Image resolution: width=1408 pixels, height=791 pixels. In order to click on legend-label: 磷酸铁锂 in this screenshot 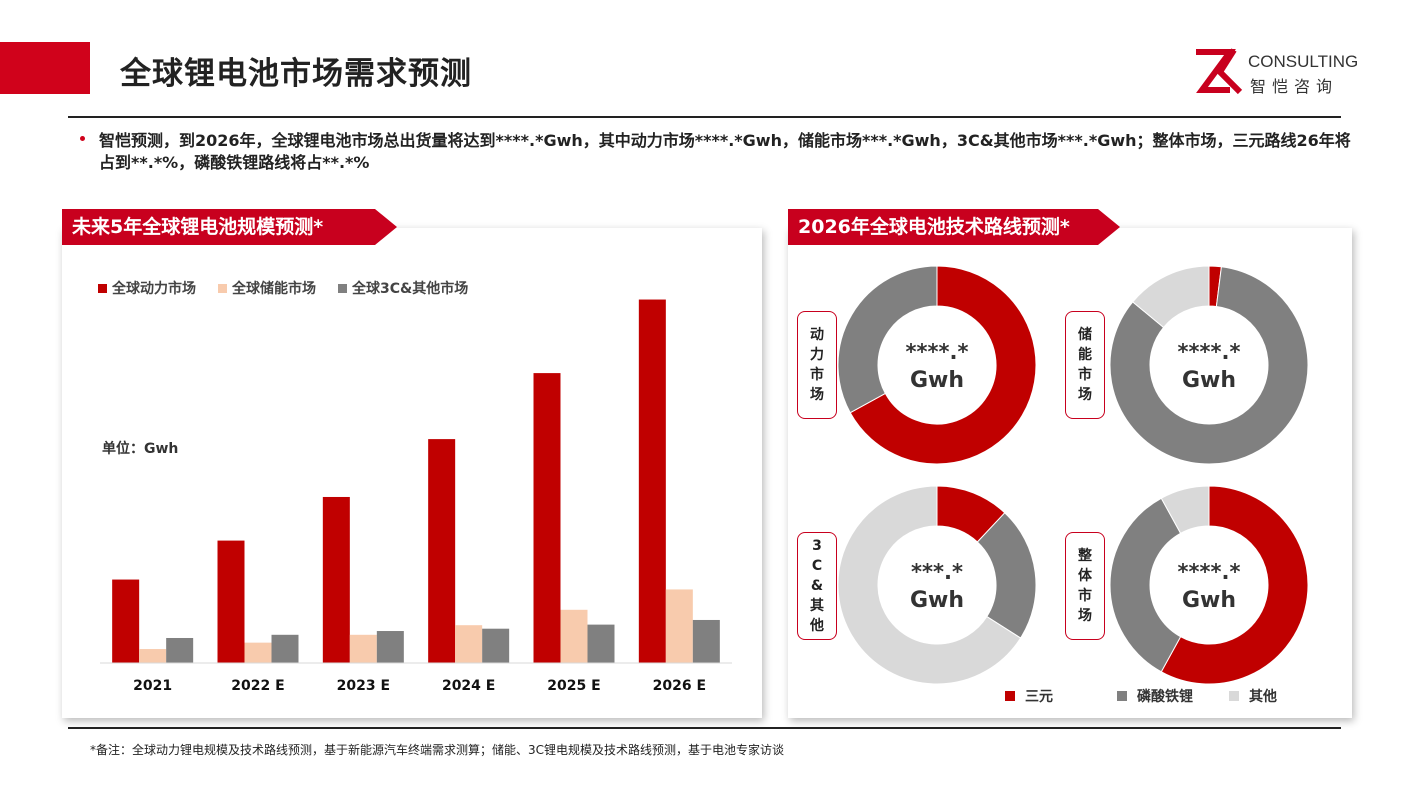, I will do `click(1165, 697)`.